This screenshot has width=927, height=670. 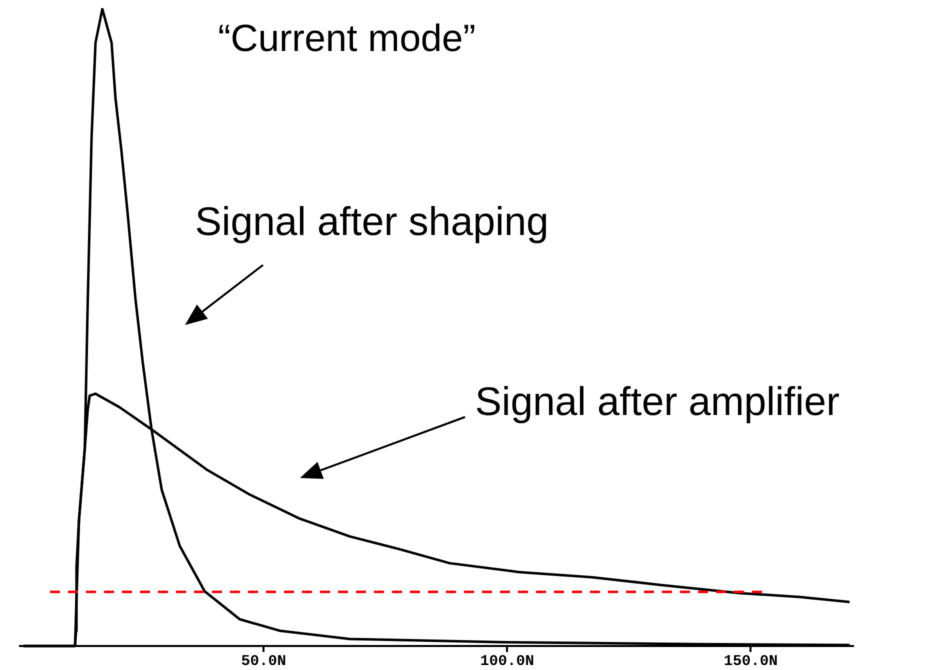 I want to click on x-tick-label: 50.0N, so click(x=263, y=661).